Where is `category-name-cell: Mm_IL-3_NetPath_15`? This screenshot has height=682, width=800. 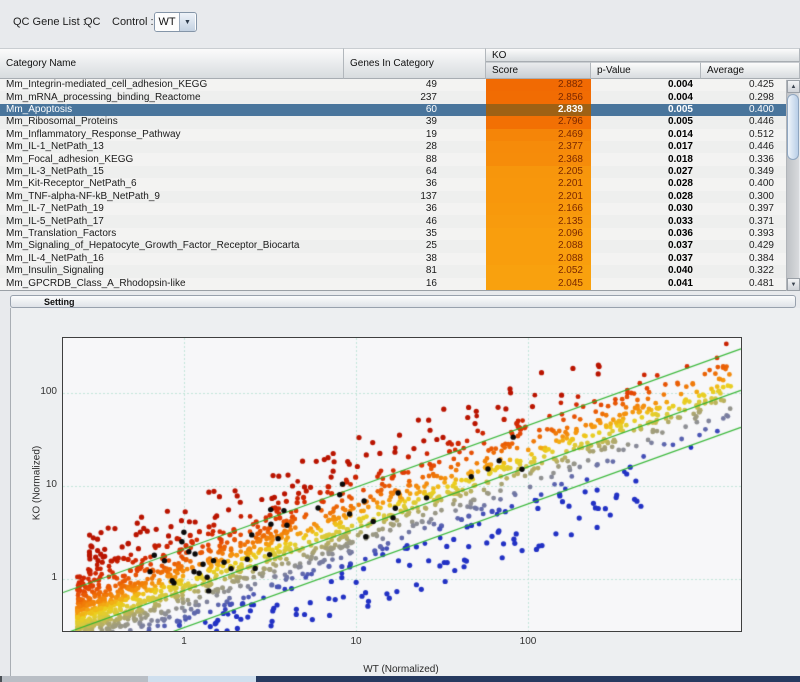 category-name-cell: Mm_IL-3_NetPath_15 is located at coordinates (55, 172).